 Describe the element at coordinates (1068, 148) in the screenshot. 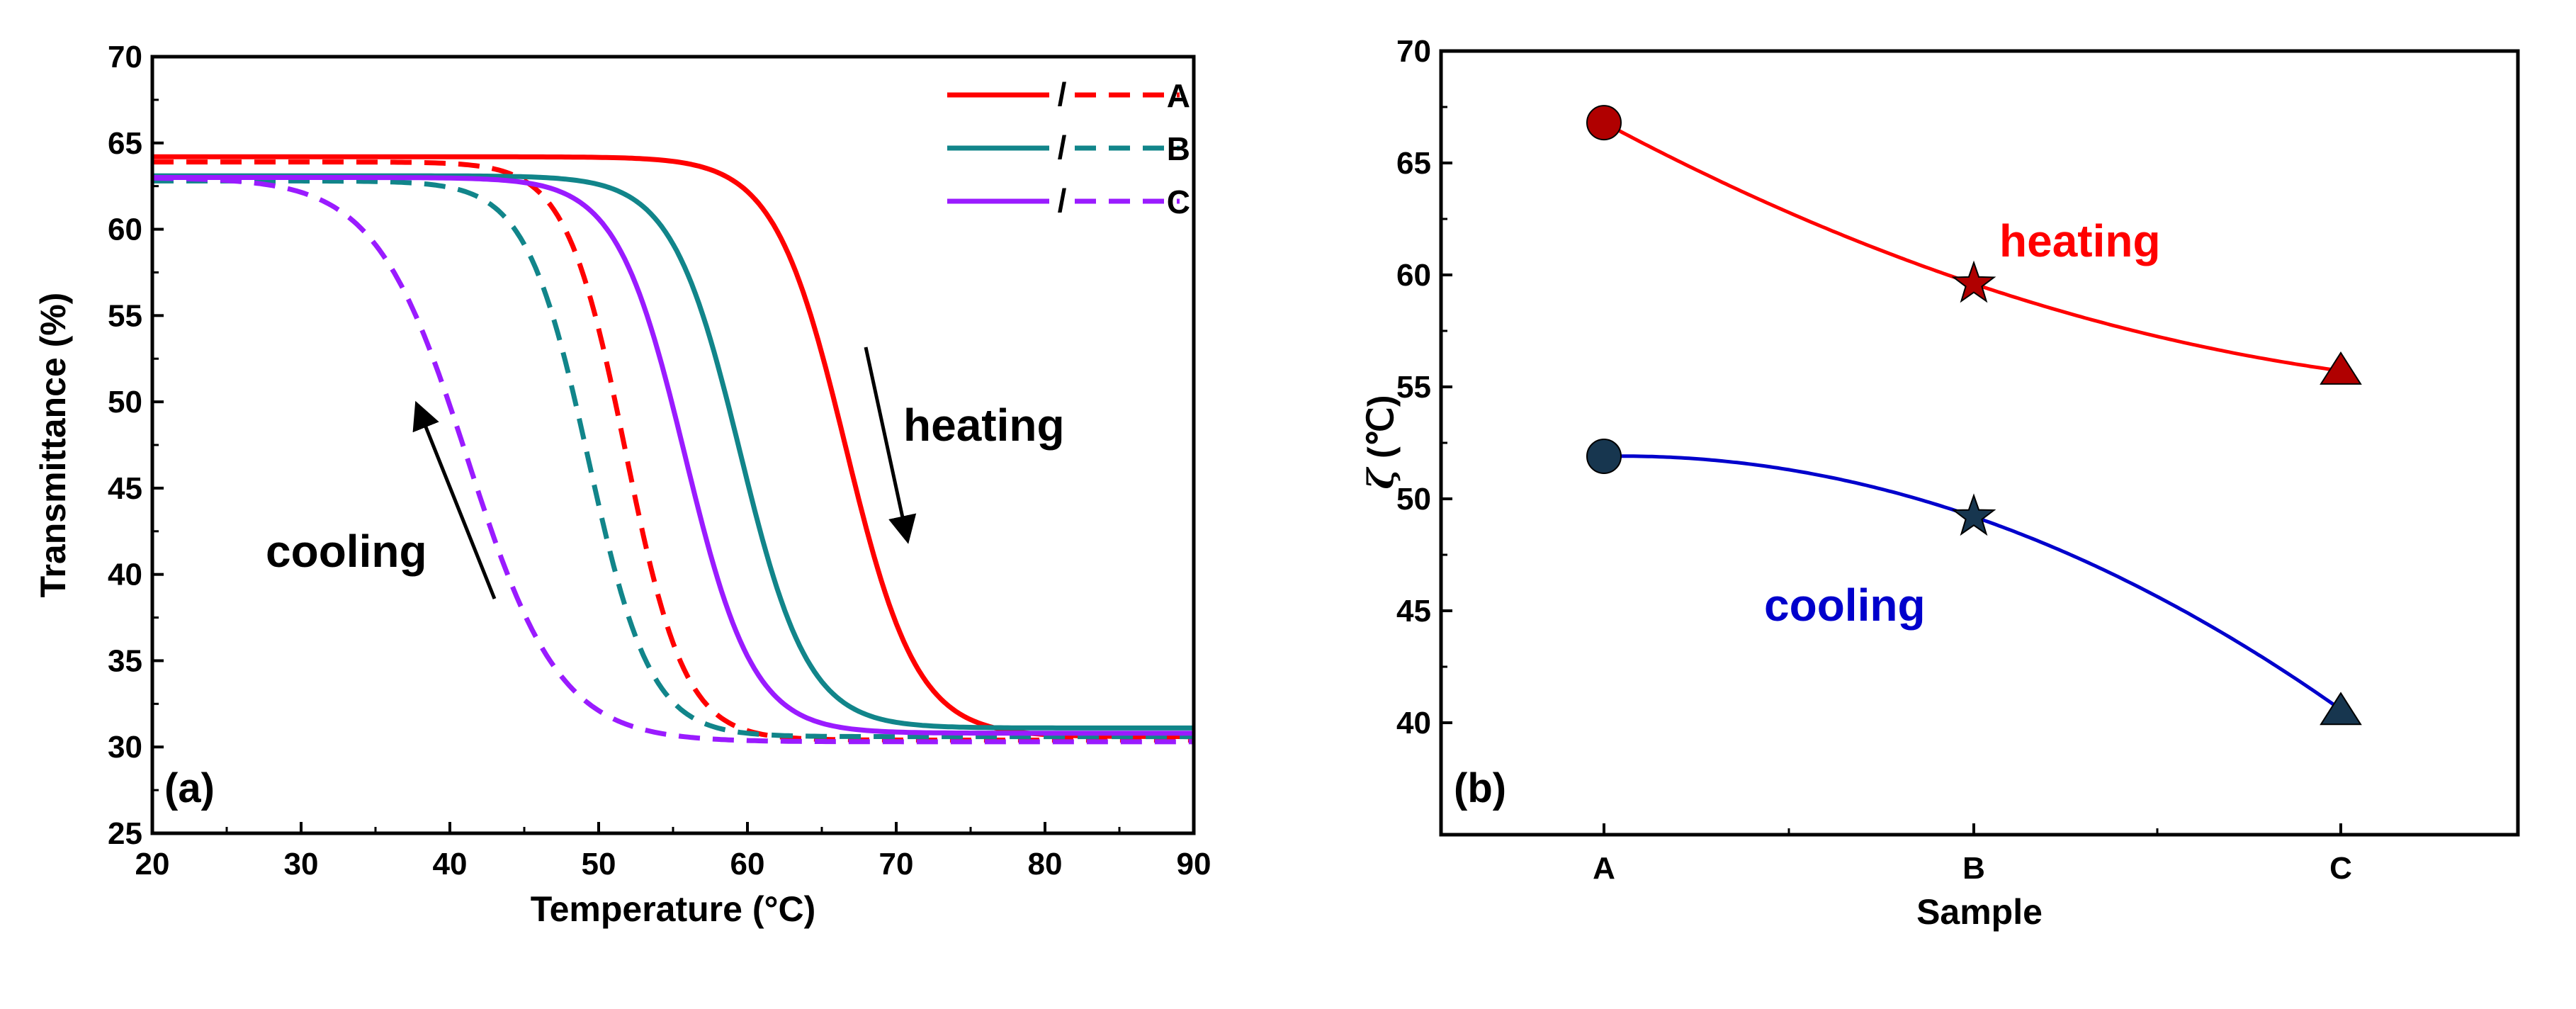

I see `legend-a: / A / B / C` at that location.